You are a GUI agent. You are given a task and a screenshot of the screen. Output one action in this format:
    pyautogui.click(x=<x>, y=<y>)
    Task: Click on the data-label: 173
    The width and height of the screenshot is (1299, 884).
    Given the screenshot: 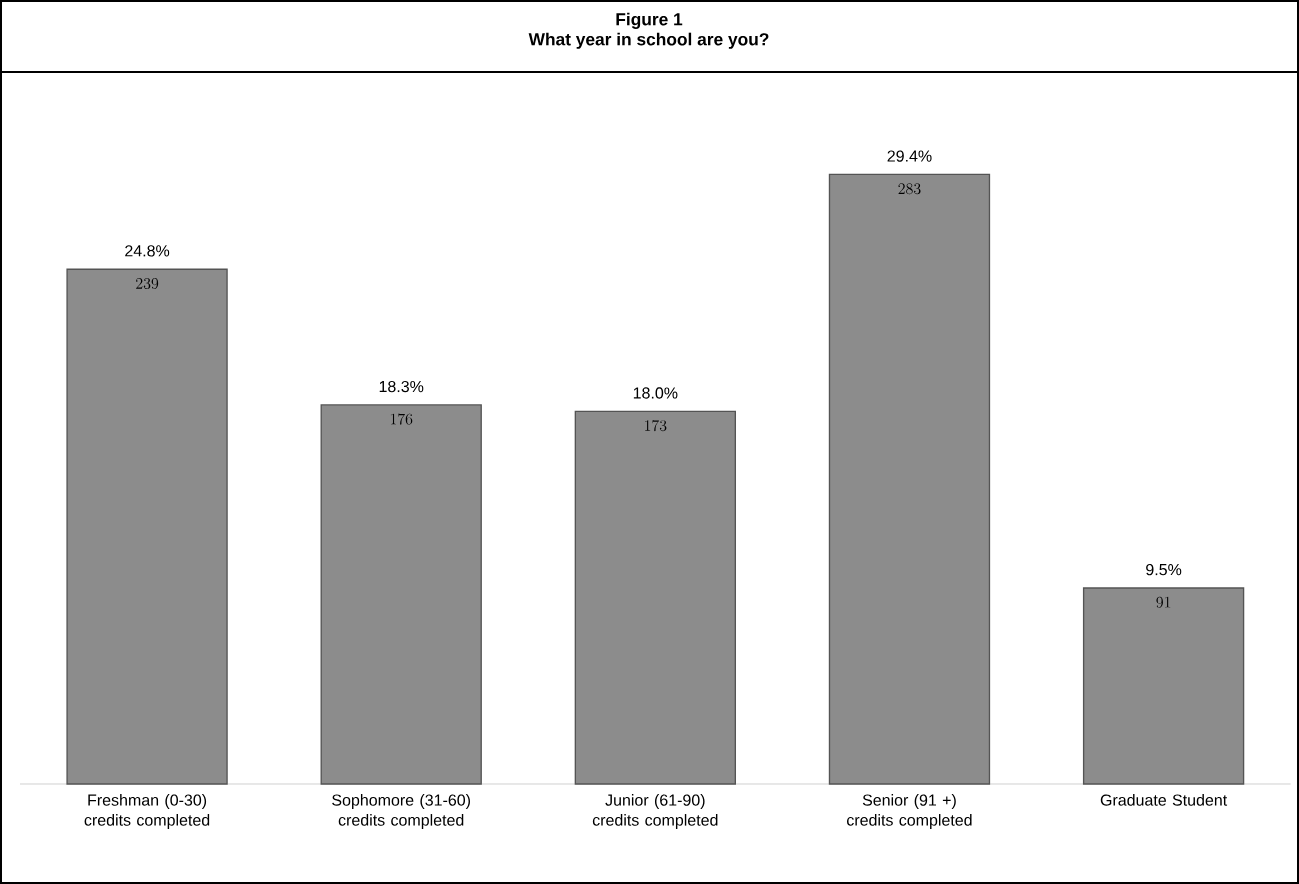 What is the action you would take?
    pyautogui.click(x=656, y=425)
    